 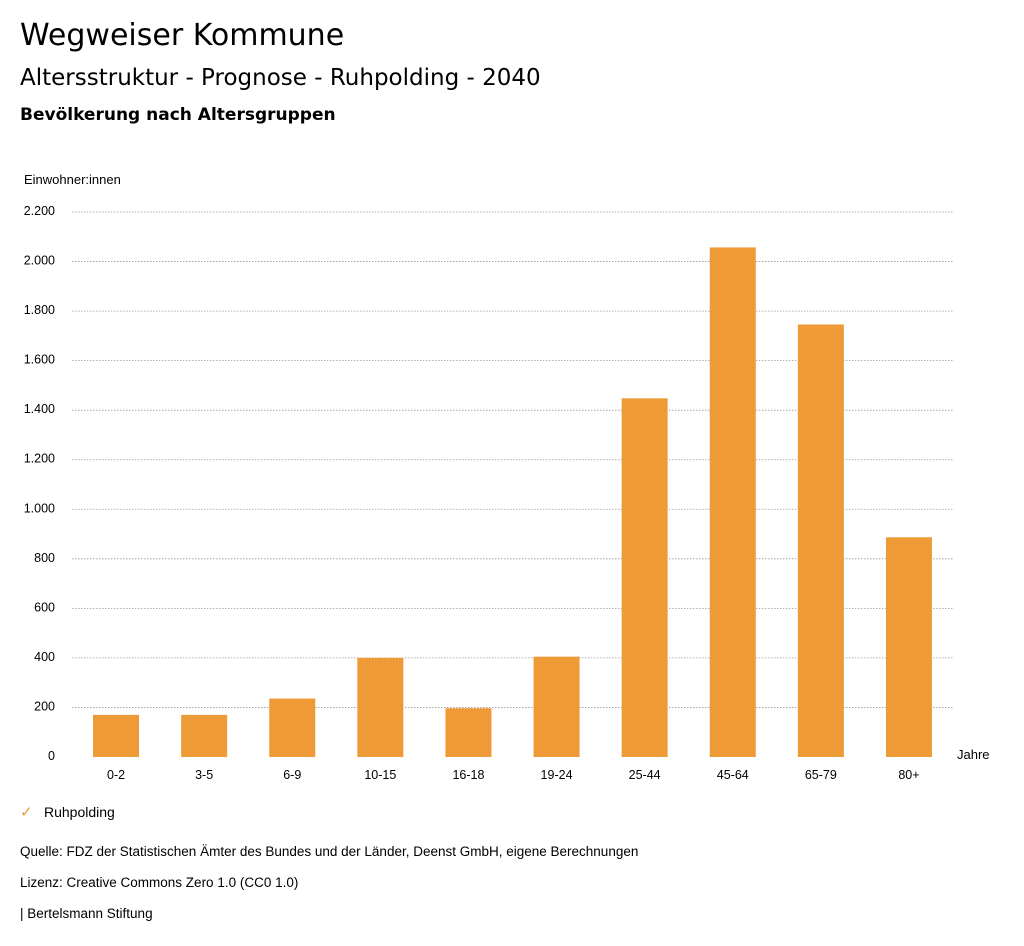 I want to click on legend-item-ruhpolding: ✓ Ruhpolding, so click(x=67, y=812).